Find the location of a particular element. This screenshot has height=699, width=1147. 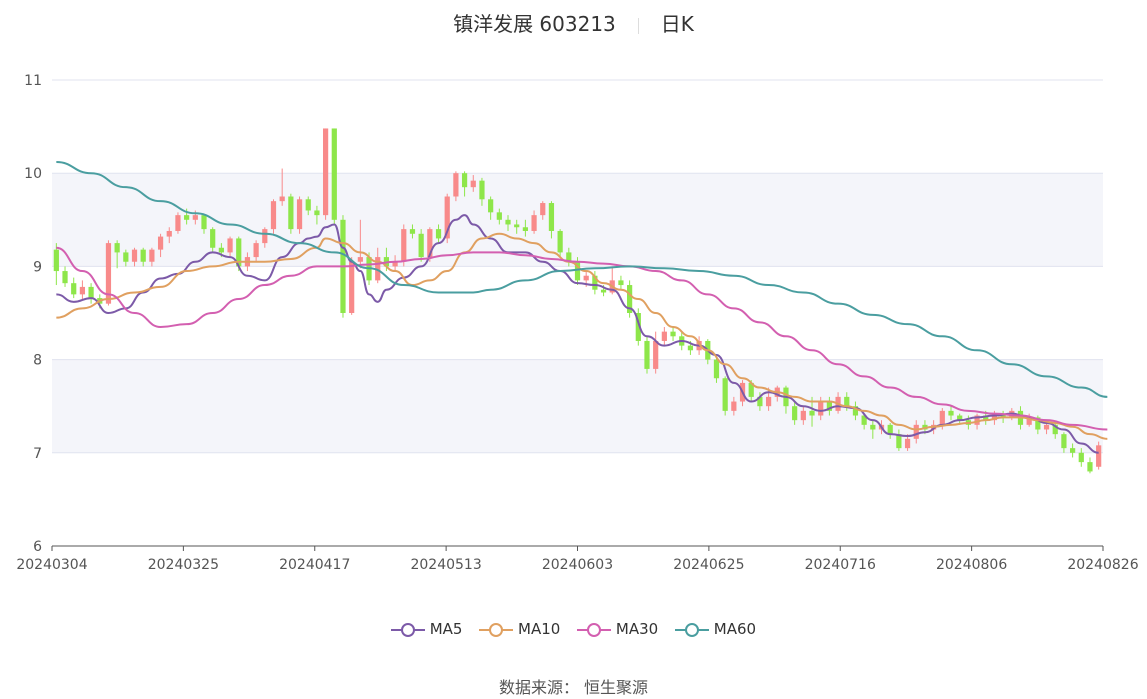

y-tick-label: 9 is located at coordinates (37, 267).